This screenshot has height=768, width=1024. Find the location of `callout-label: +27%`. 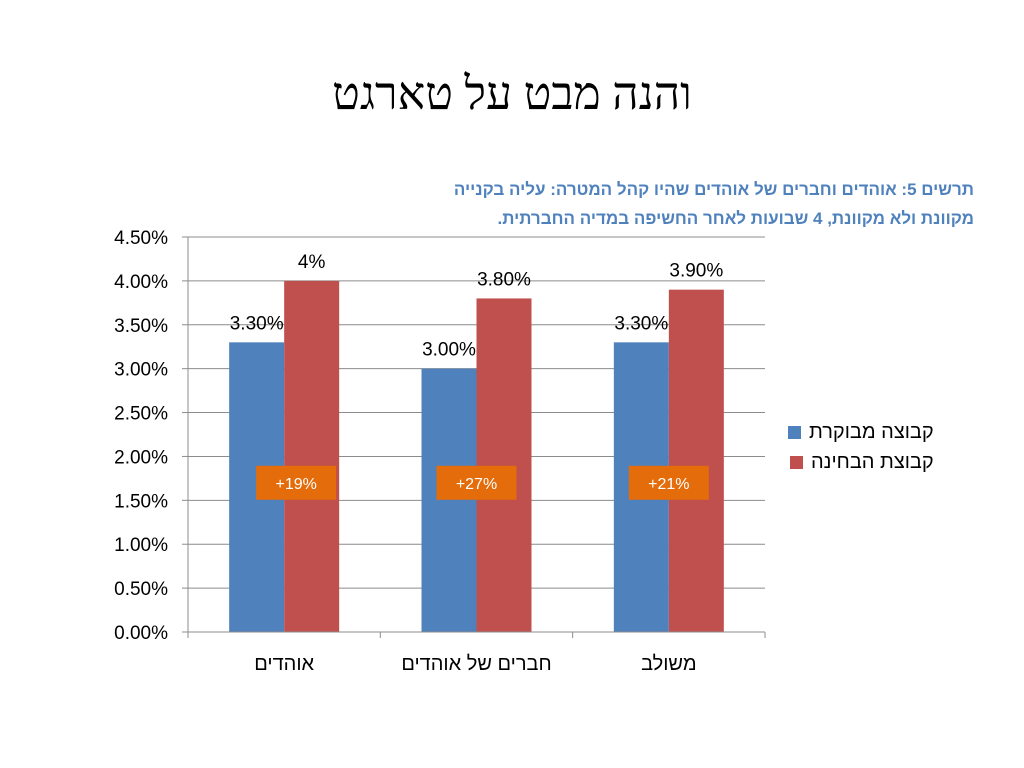

callout-label: +27% is located at coordinates (476, 484).